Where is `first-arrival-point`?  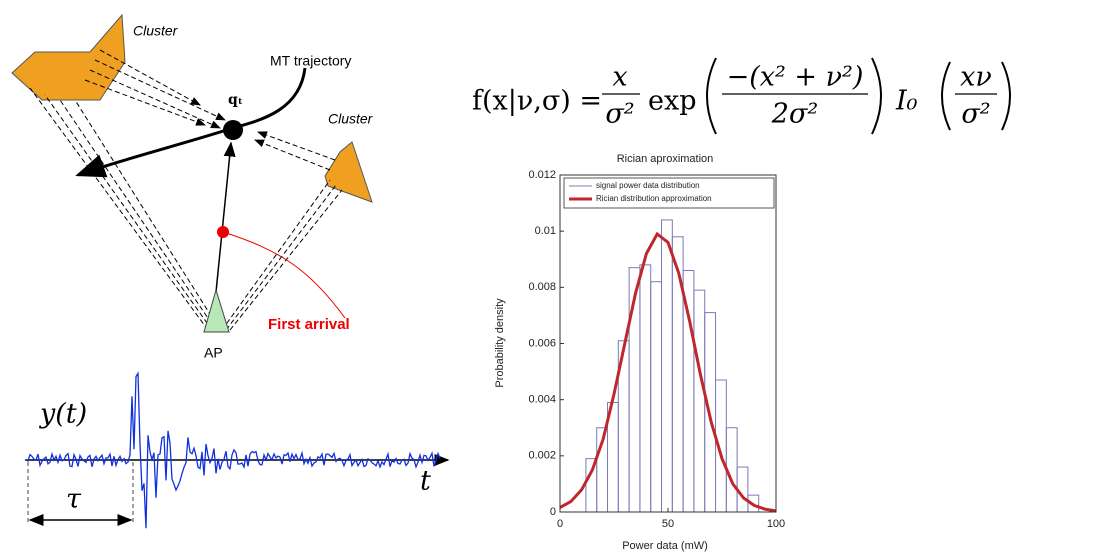
first-arrival-point is located at coordinates (223, 232).